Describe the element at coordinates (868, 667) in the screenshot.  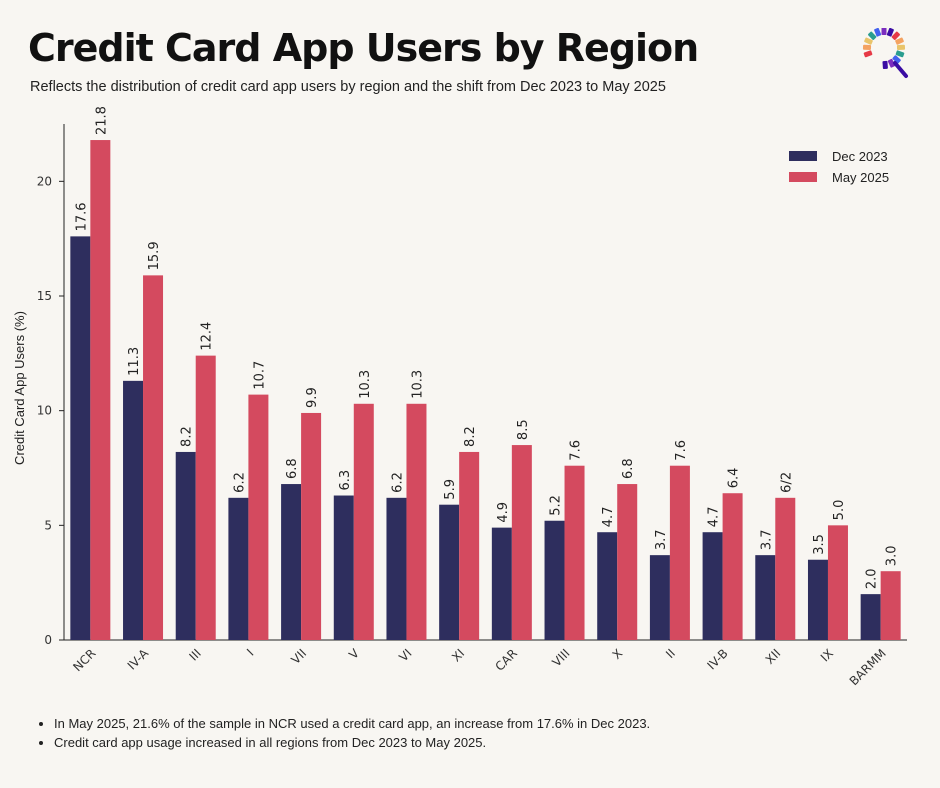
I see `x-tick-label: BARMM` at that location.